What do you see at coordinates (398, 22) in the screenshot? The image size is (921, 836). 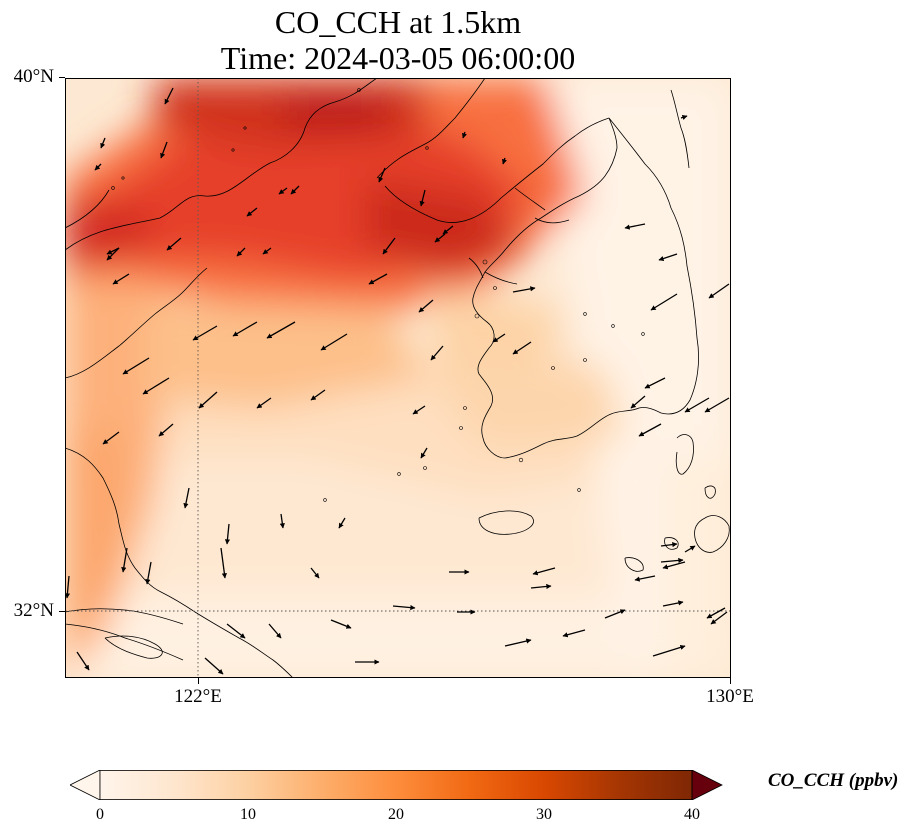 I see `map-title: CO_CCH at 1.5km` at bounding box center [398, 22].